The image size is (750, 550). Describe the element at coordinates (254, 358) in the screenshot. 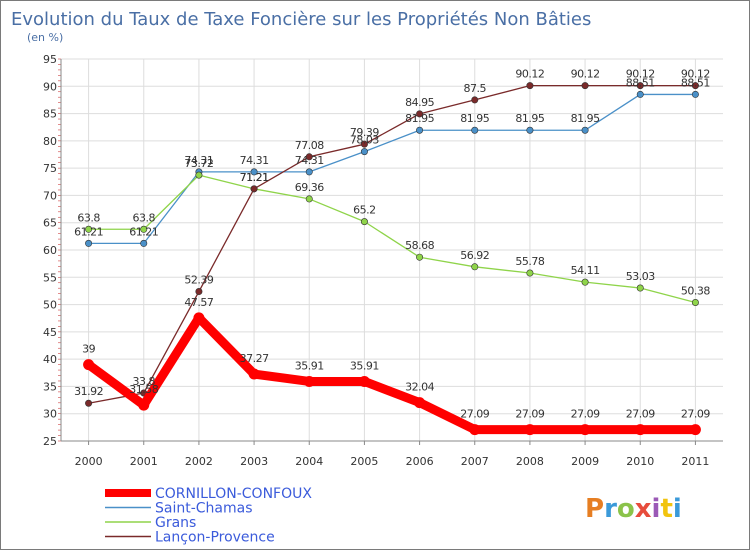

I see `data-label: 37.27` at that location.